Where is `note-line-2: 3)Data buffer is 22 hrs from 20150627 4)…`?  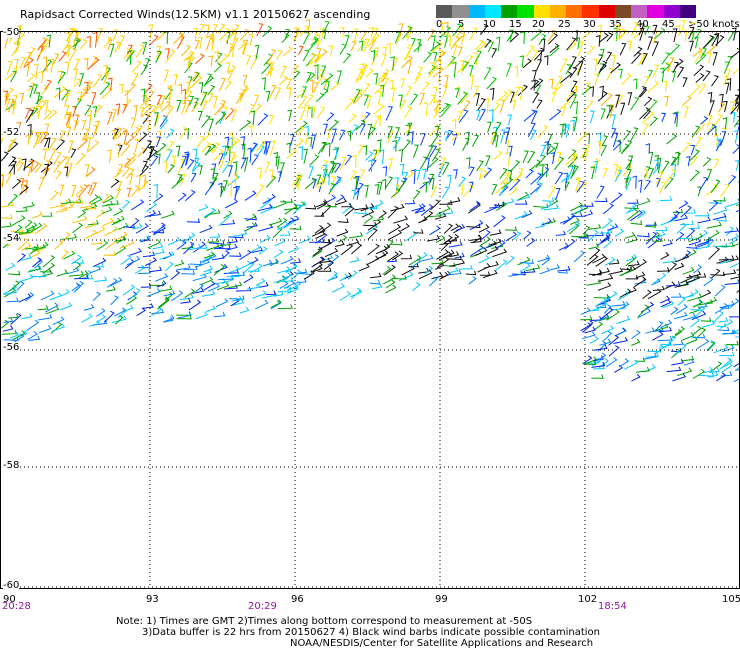
note-line-2: 3)Data buffer is 22 hrs from 20150627 4)… is located at coordinates (371, 632).